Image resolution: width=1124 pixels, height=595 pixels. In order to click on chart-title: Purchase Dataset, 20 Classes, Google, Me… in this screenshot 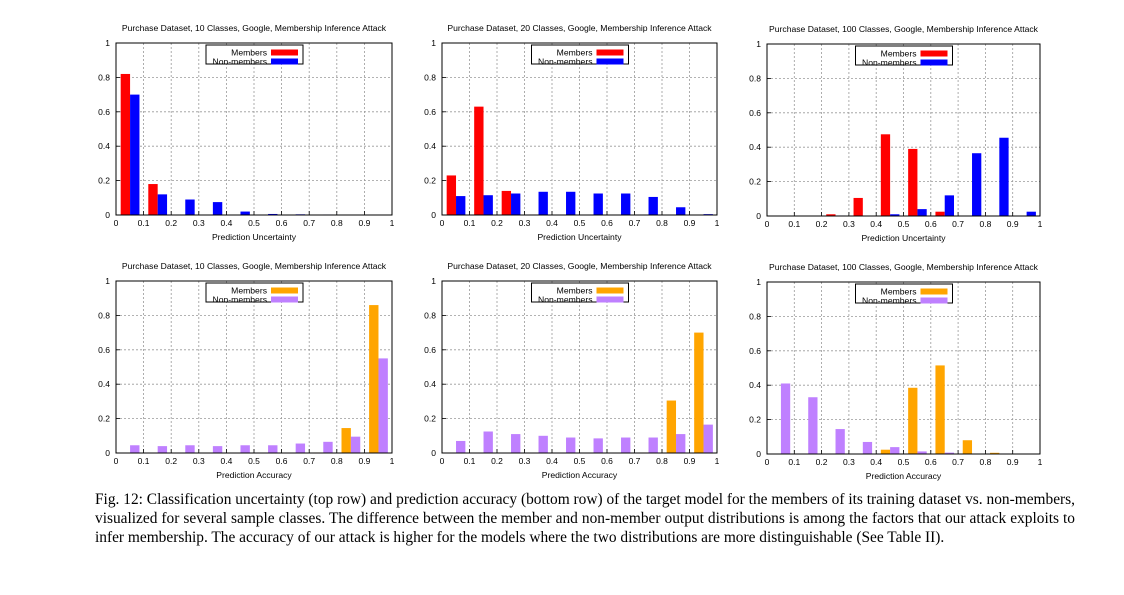, I will do `click(579, 266)`.